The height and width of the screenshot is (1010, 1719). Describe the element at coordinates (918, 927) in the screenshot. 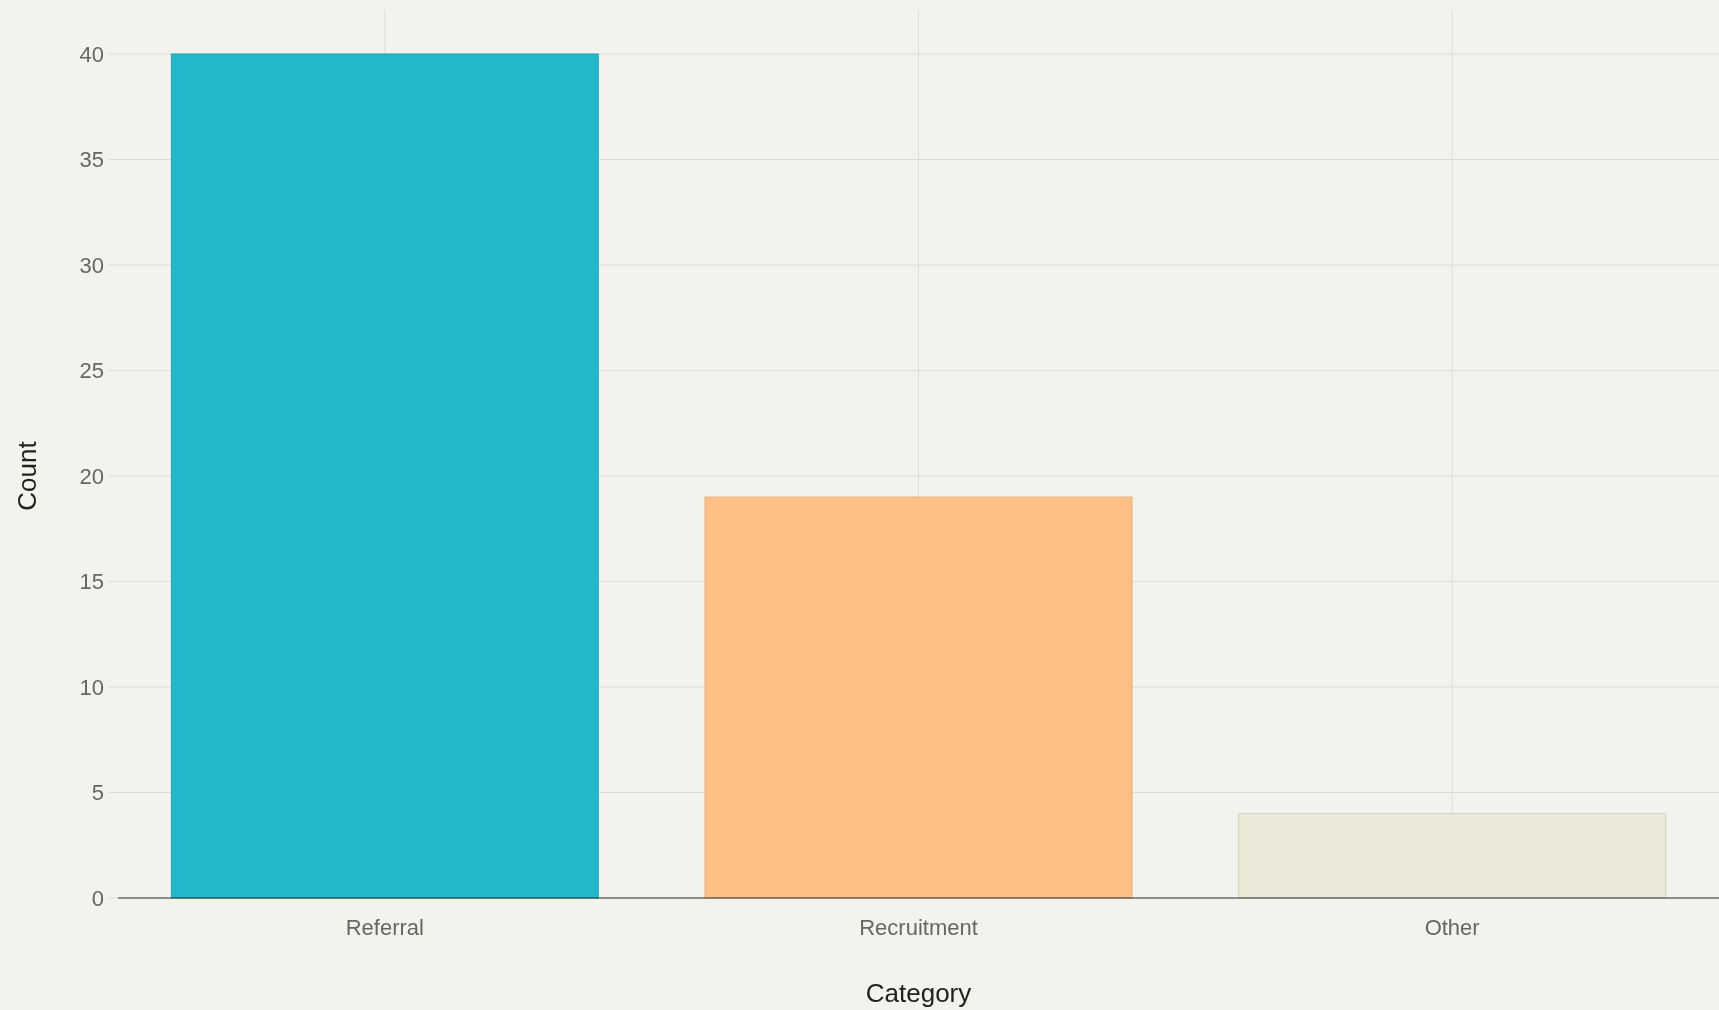

I see `x-tick-label: Recruitment` at that location.